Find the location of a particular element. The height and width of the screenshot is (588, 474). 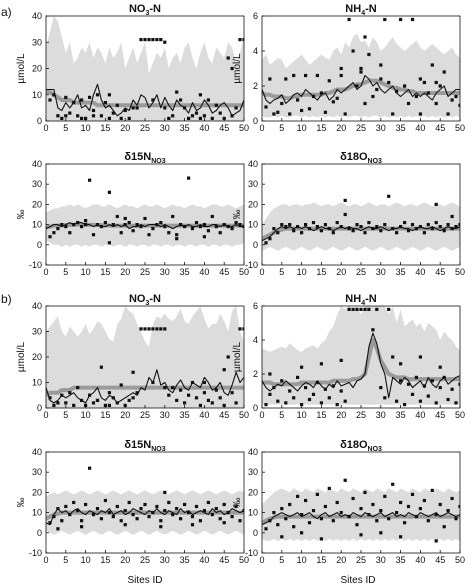

y-axis-label: ‰ is located at coordinates (237, 215).